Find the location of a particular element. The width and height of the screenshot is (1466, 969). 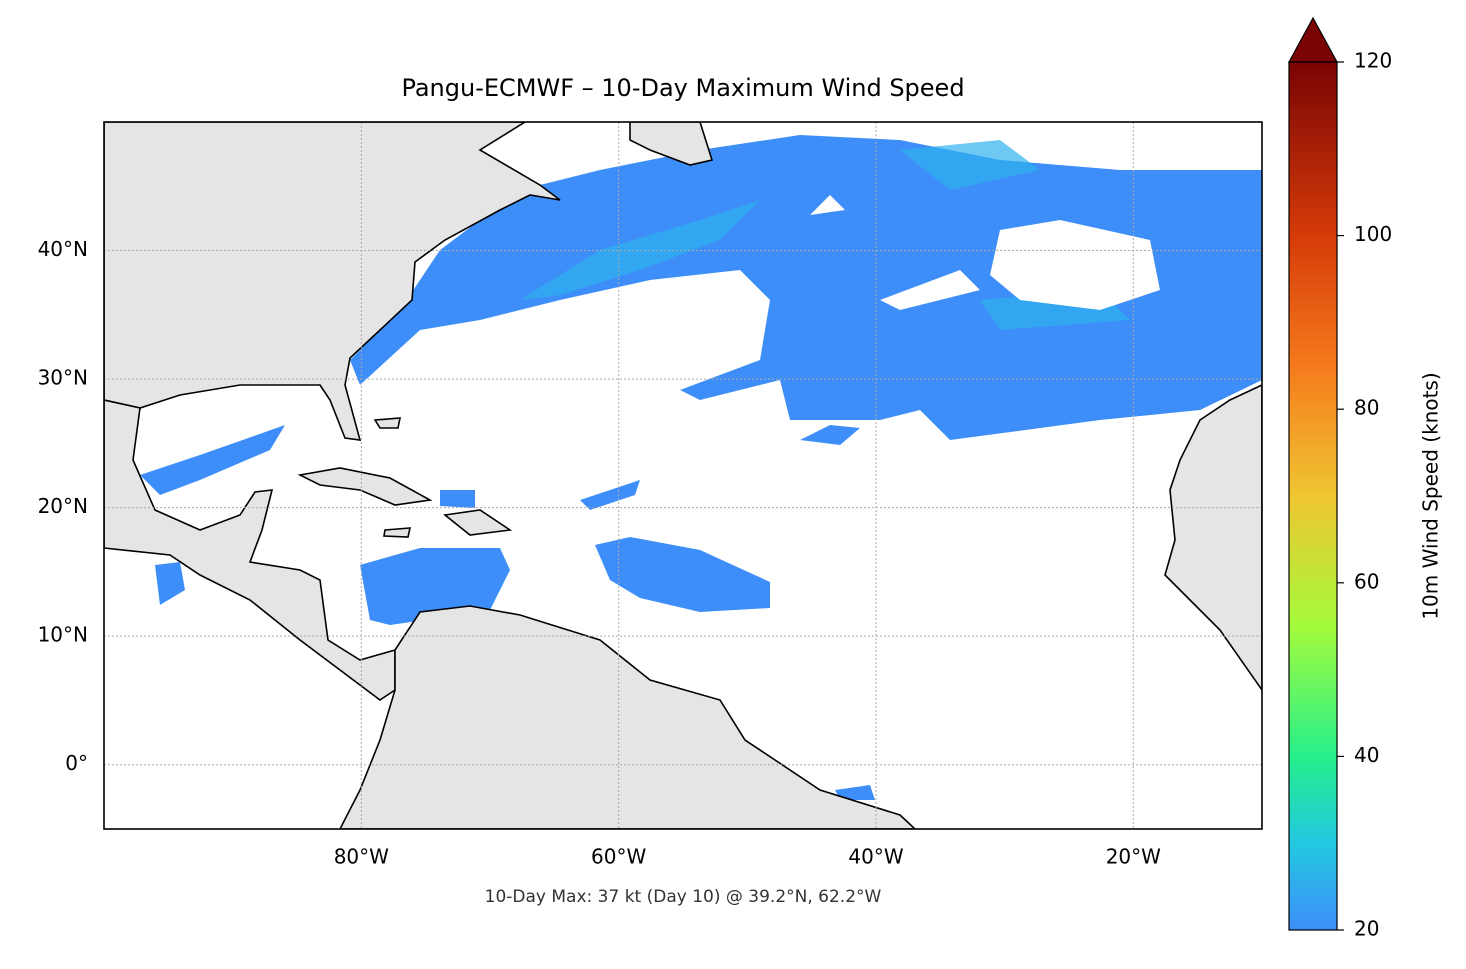

colorbar-extension is located at coordinates (1313, 39).